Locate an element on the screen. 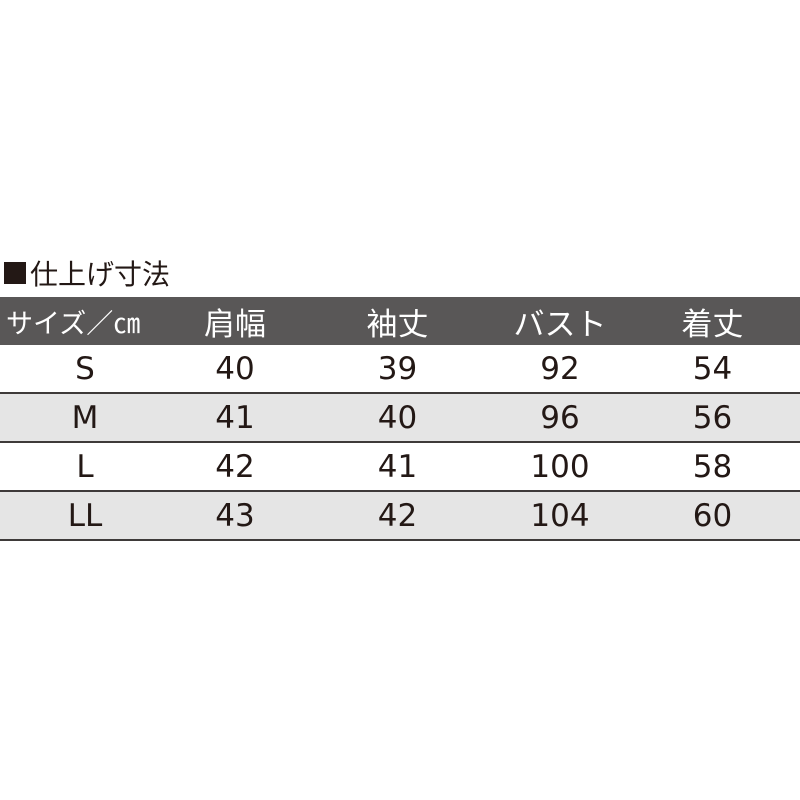 This screenshot has width=800, height=800. table-cell: 104 is located at coordinates (560, 515).